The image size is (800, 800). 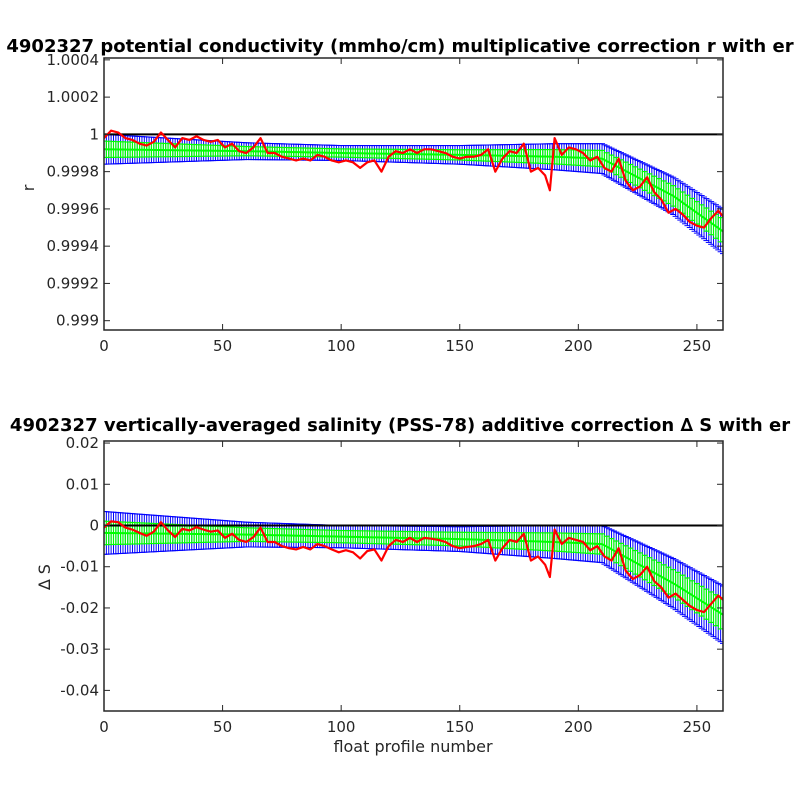 What do you see at coordinates (73, 283) in the screenshot?
I see `y-tick-label: 0.9992` at bounding box center [73, 283].